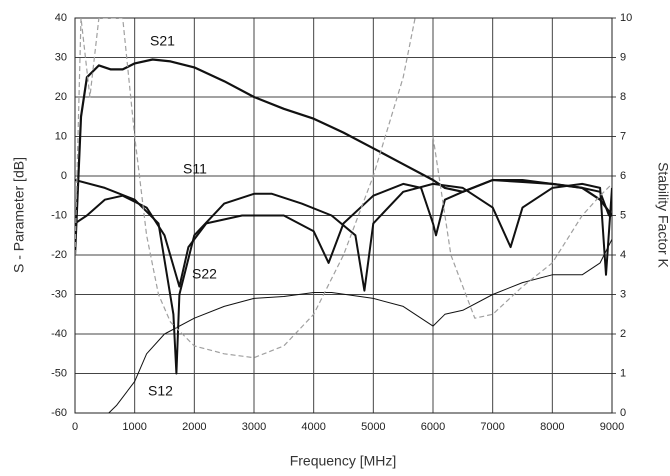 The height and width of the screenshot is (476, 670). Describe the element at coordinates (61, 18) in the screenshot. I see `y-tick-label: 40` at that location.